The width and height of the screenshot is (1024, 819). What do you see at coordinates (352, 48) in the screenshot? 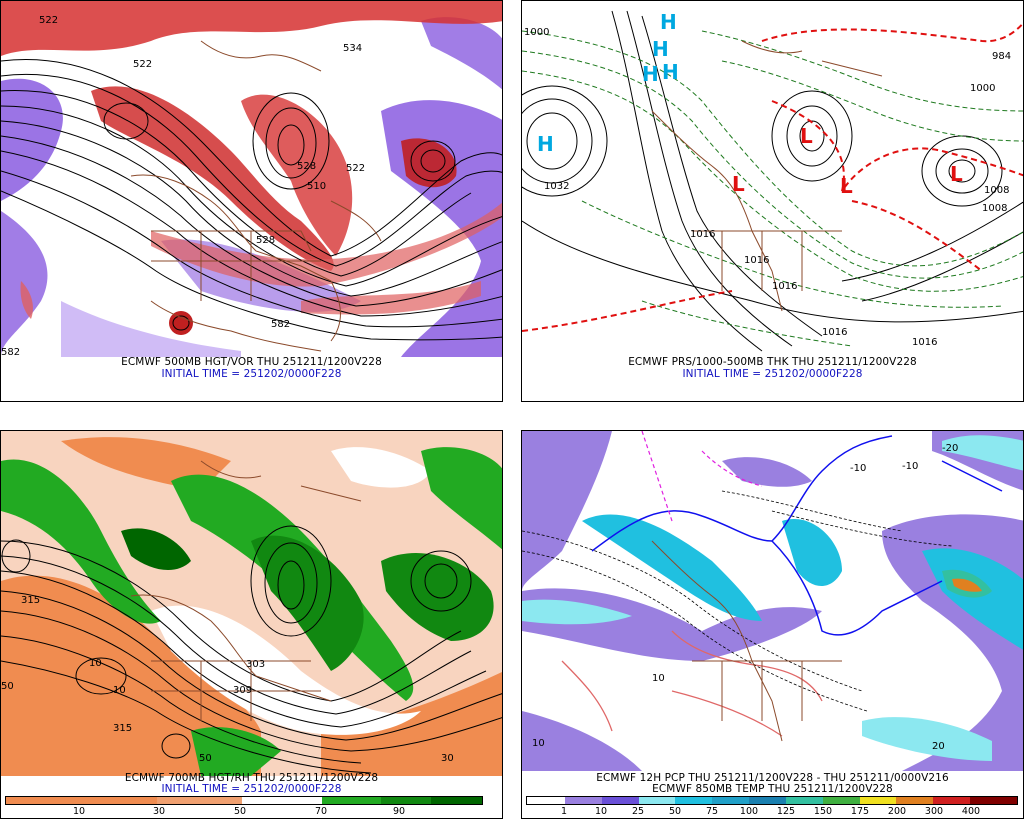
I see `svg-text: 534` at bounding box center [352, 48].